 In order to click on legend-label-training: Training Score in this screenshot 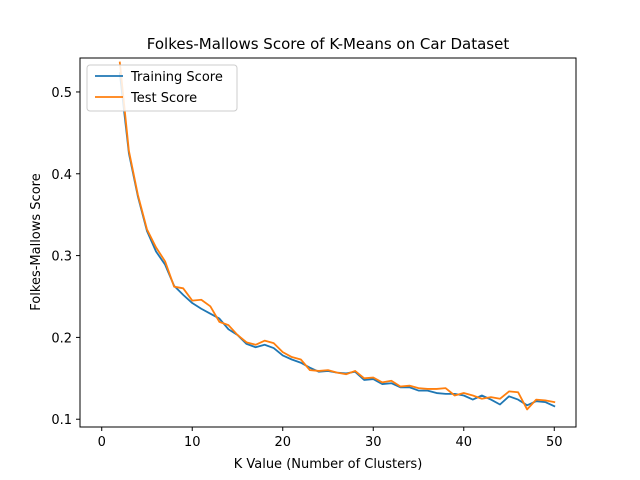, I will do `click(176, 77)`.